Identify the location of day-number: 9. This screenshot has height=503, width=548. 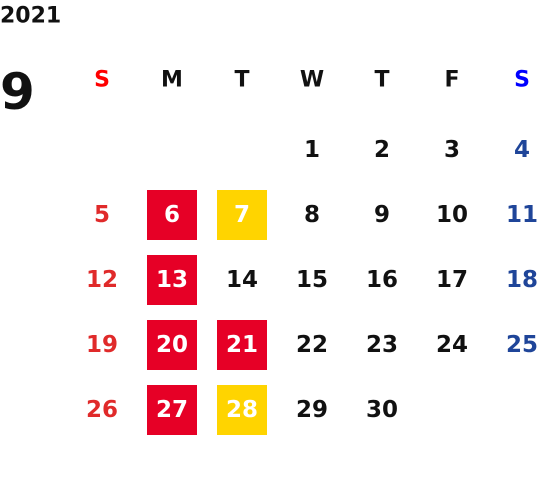
(382, 215).